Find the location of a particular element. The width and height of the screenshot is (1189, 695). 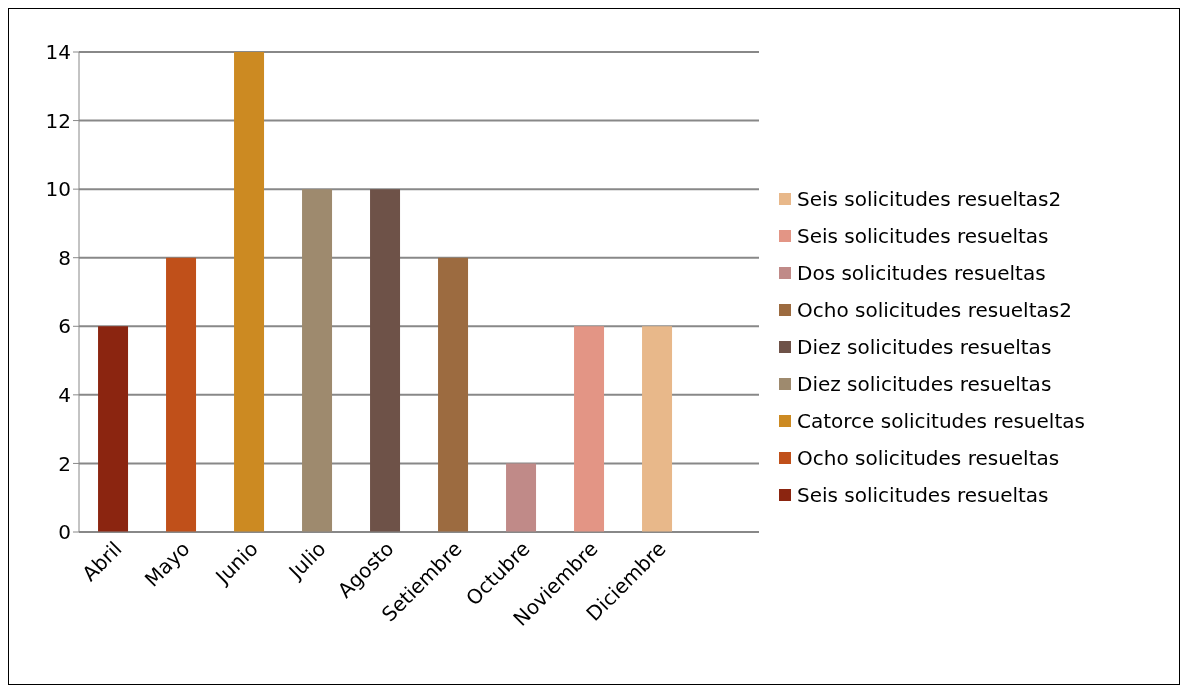

legend-label: Seis solicitudes resueltas2 is located at coordinates (929, 198).